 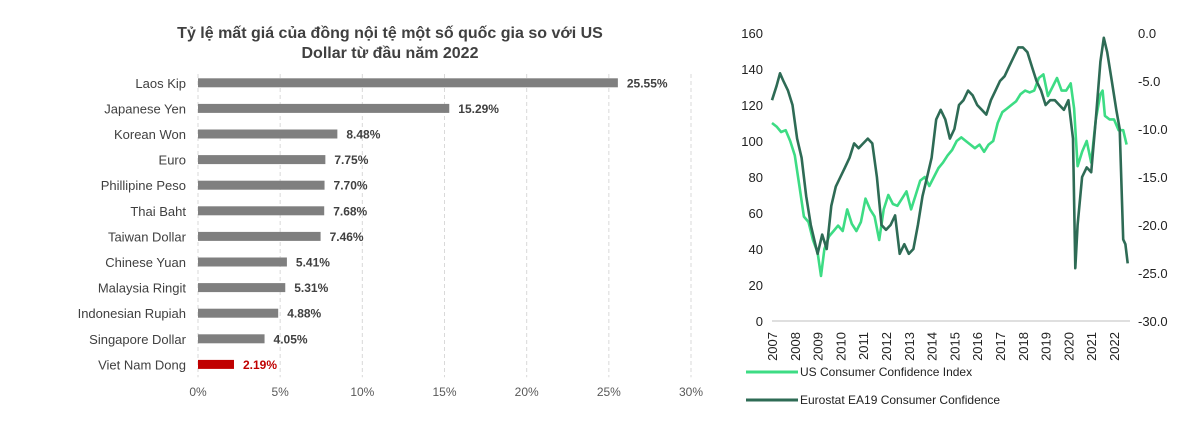 What do you see at coordinates (1046, 346) in the screenshot?
I see `x-year-tick: 2019` at bounding box center [1046, 346].